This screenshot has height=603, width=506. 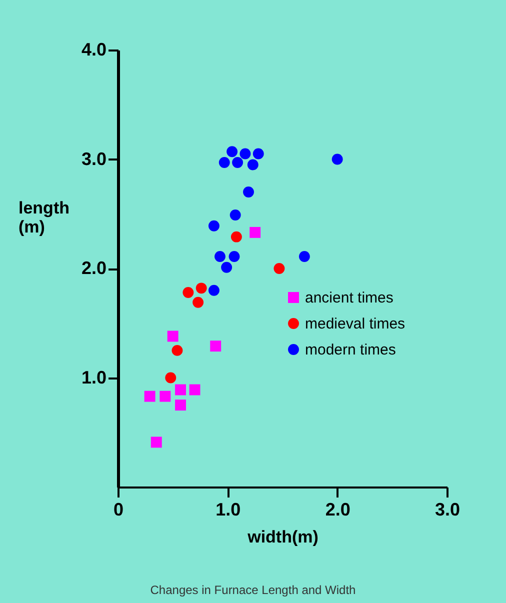 I want to click on text: Changes in Furnace Length and Width, so click(x=253, y=590).